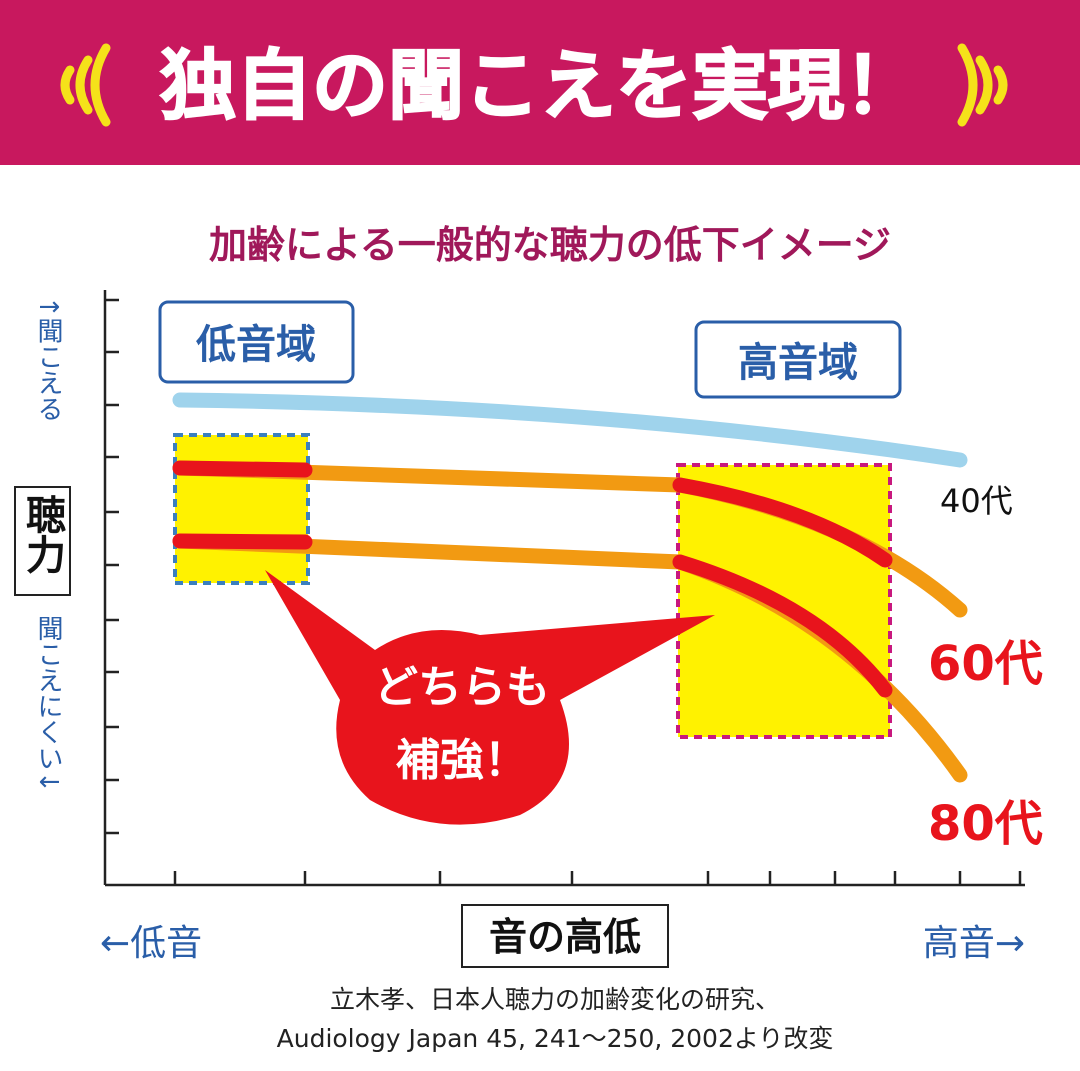  I want to click on x-axis-right: 高音→, so click(974, 943).